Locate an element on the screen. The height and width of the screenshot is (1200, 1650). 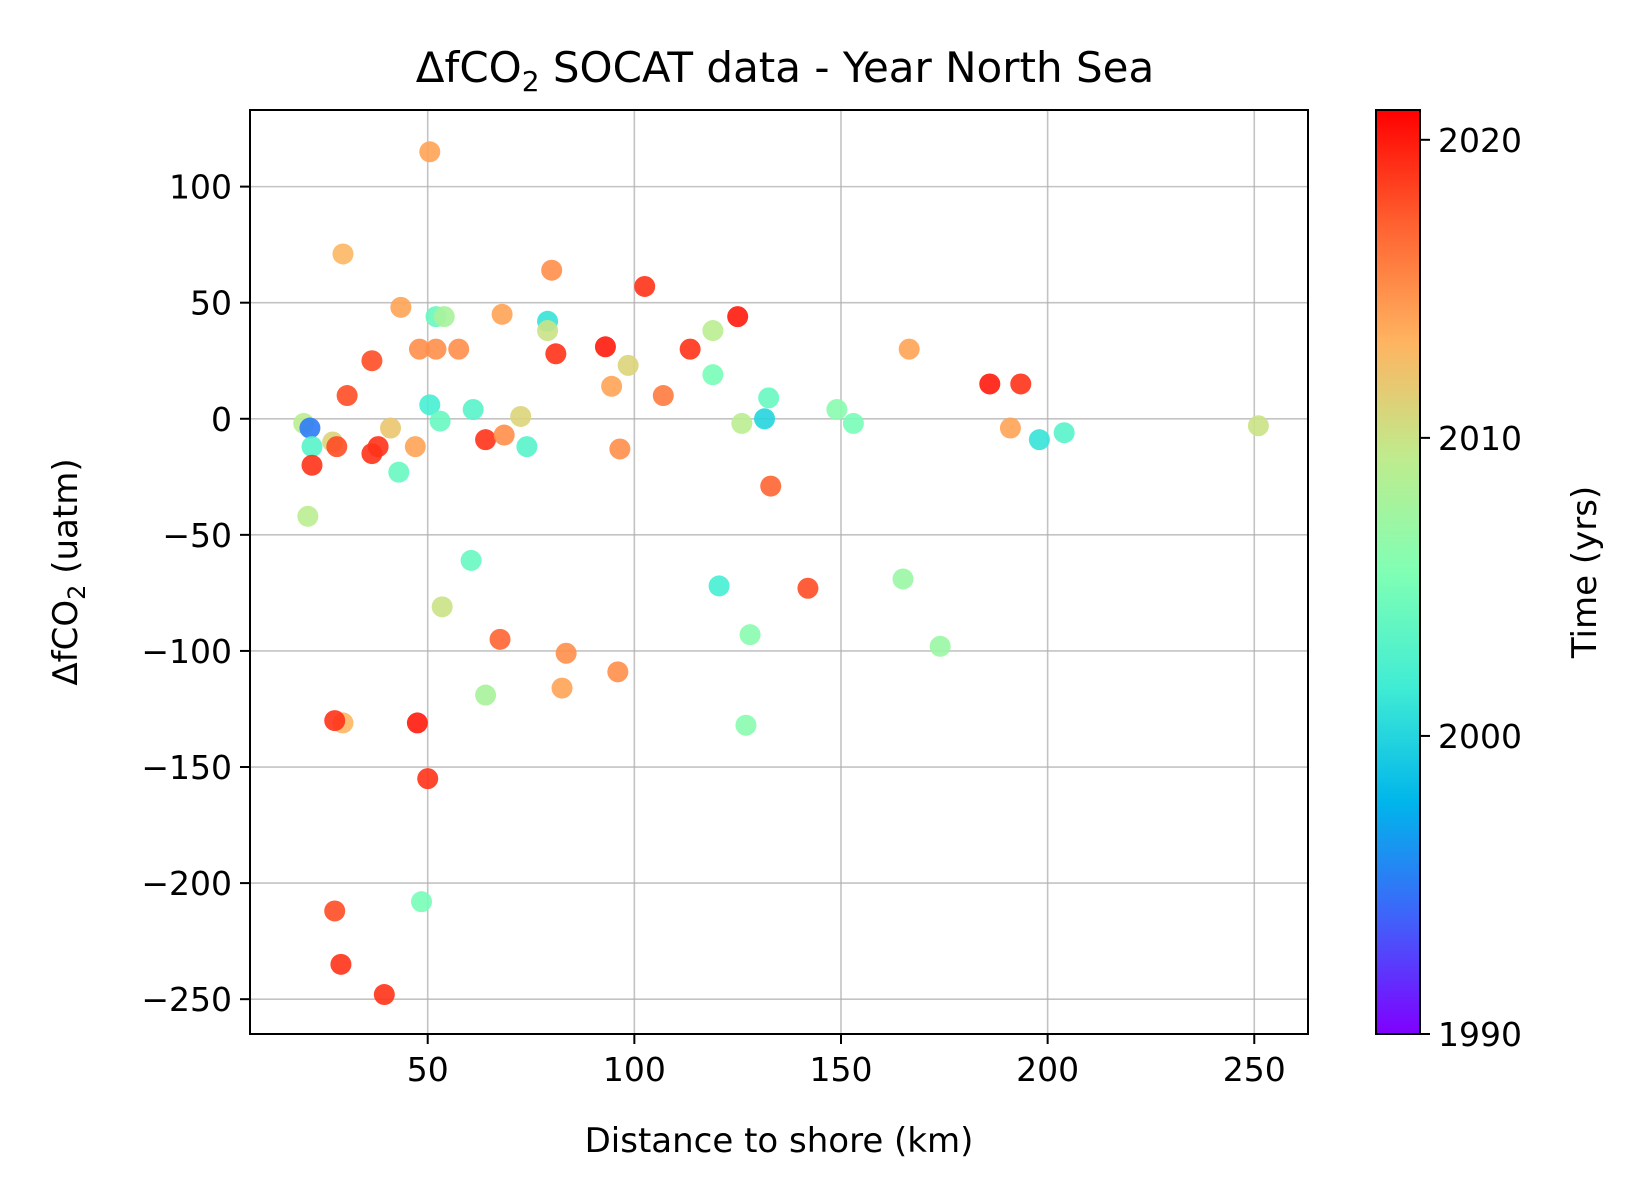
x-tick-label: 100 is located at coordinates (634, 1069).